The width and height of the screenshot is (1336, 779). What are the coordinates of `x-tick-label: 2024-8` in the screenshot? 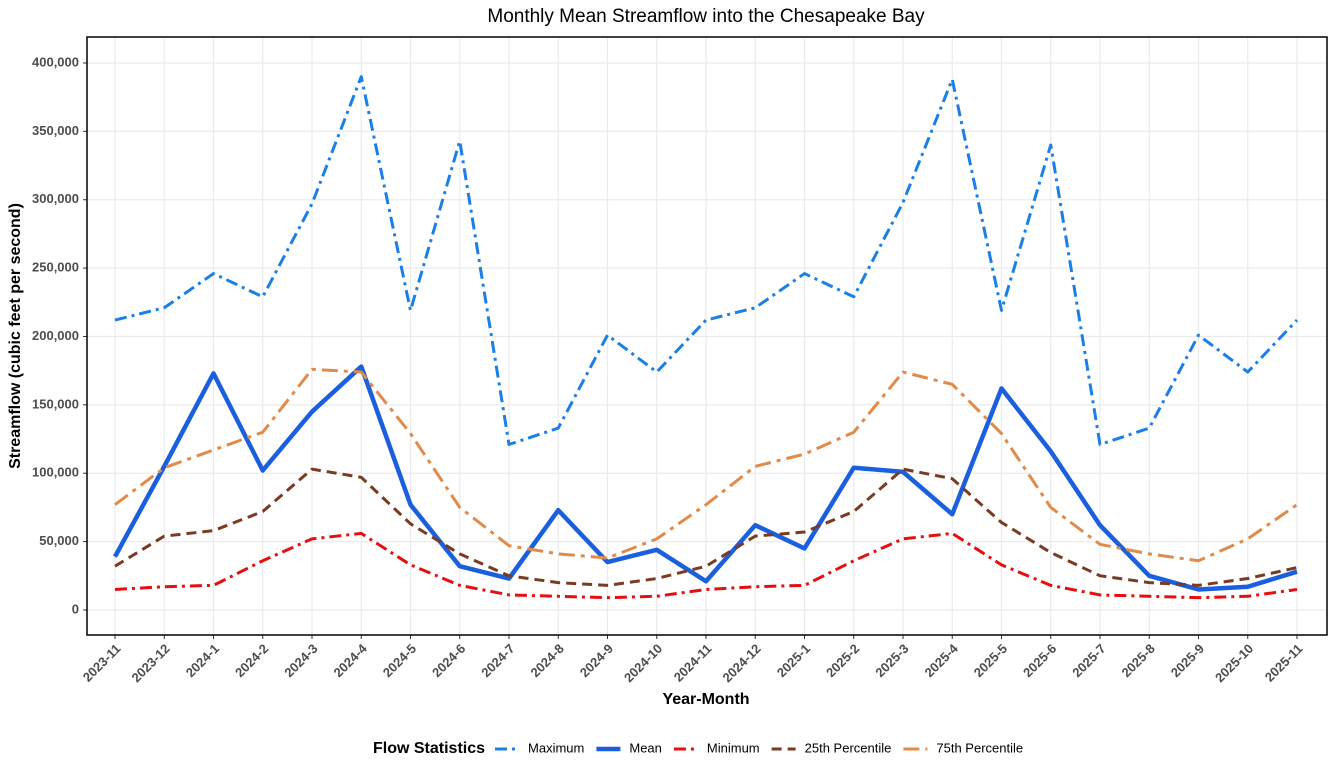 It's located at (547, 660).